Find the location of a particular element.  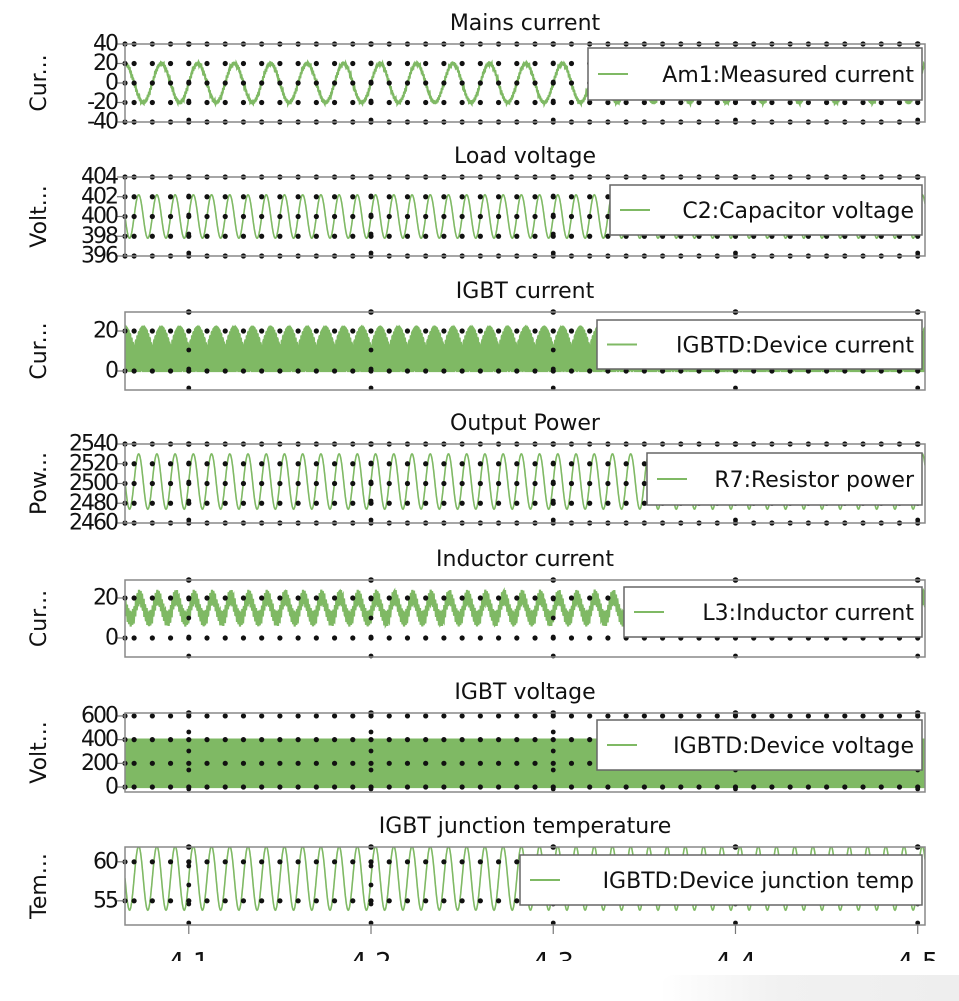

plot-frame is located at coordinates (525, 752).